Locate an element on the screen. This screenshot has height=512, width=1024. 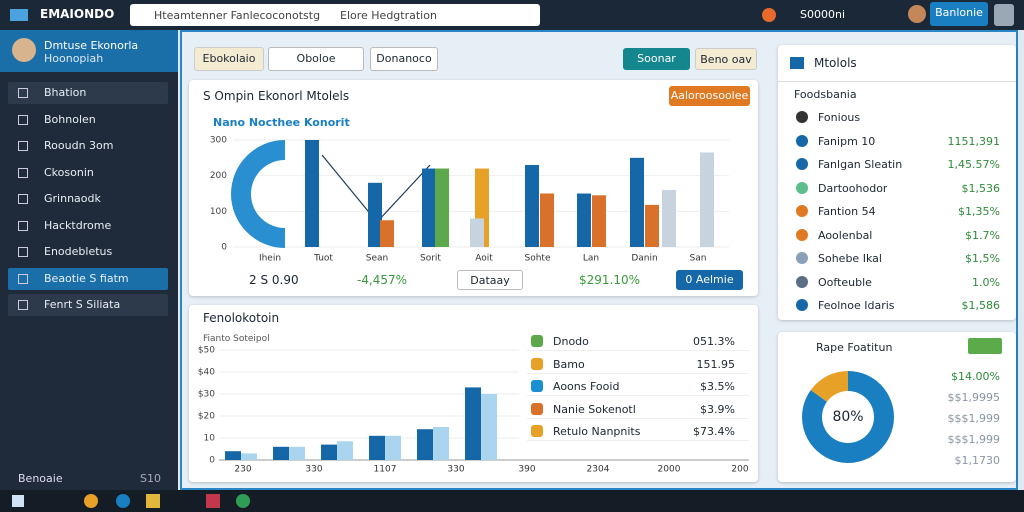
dropdown: Oboloe is located at coordinates (316, 59).